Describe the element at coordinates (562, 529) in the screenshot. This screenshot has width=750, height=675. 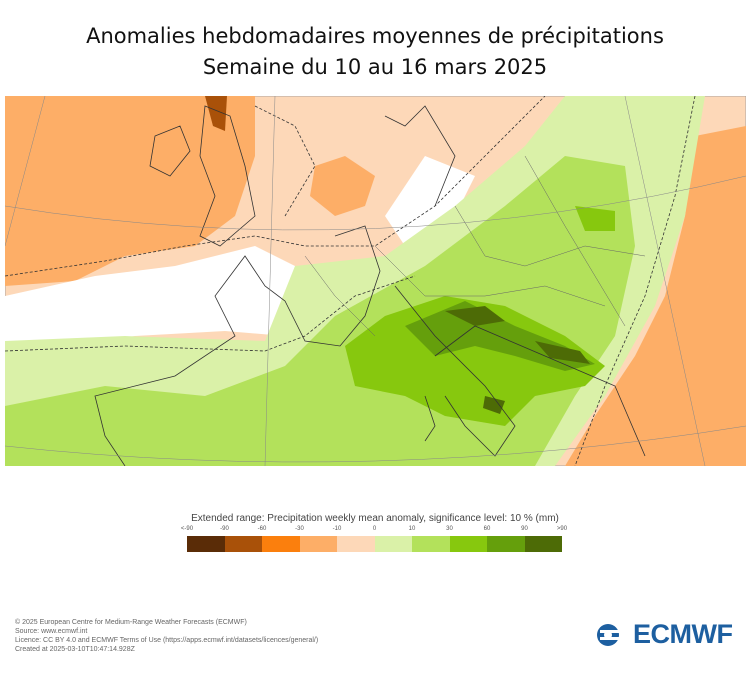
I see `legend-tick: >90` at that location.